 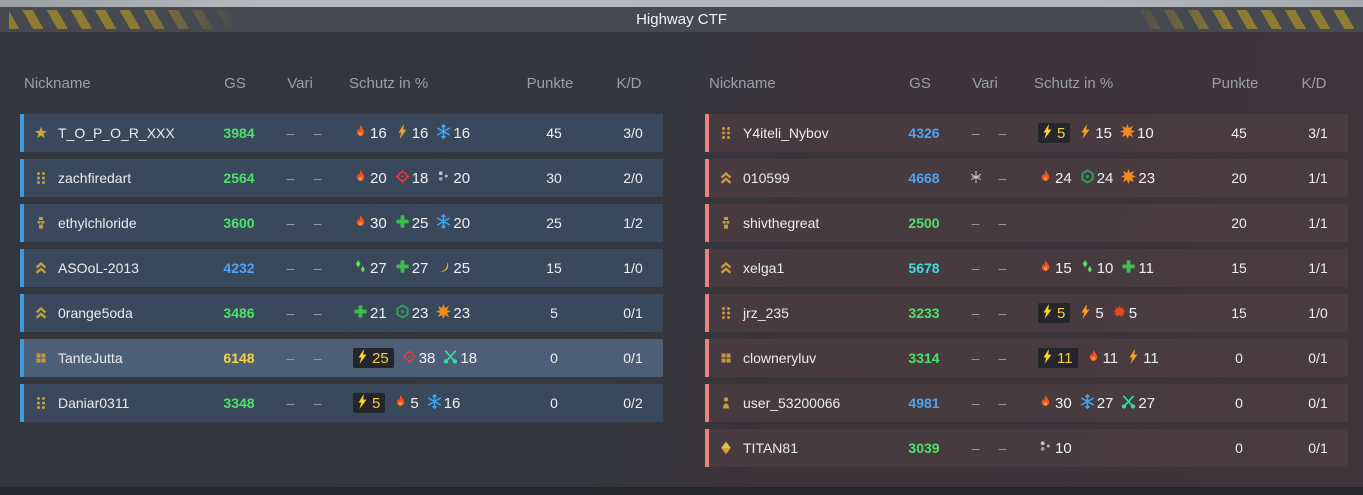 What do you see at coordinates (1096, 268) in the screenshot?
I see `schutz-entry: 10` at bounding box center [1096, 268].